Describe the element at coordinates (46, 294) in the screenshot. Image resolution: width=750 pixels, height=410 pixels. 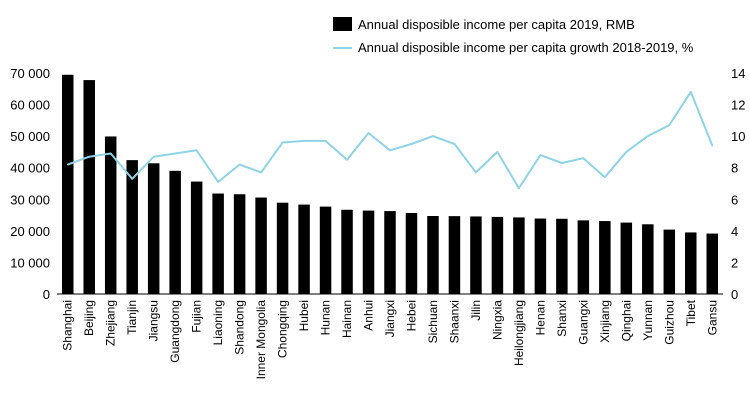
I see `left-tick-label: 0` at that location.